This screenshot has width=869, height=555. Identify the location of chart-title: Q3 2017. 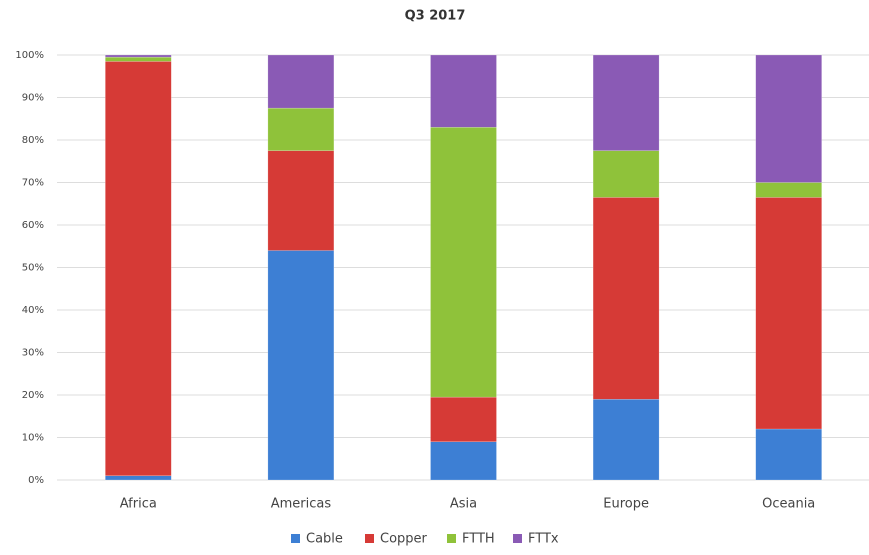
(435, 16).